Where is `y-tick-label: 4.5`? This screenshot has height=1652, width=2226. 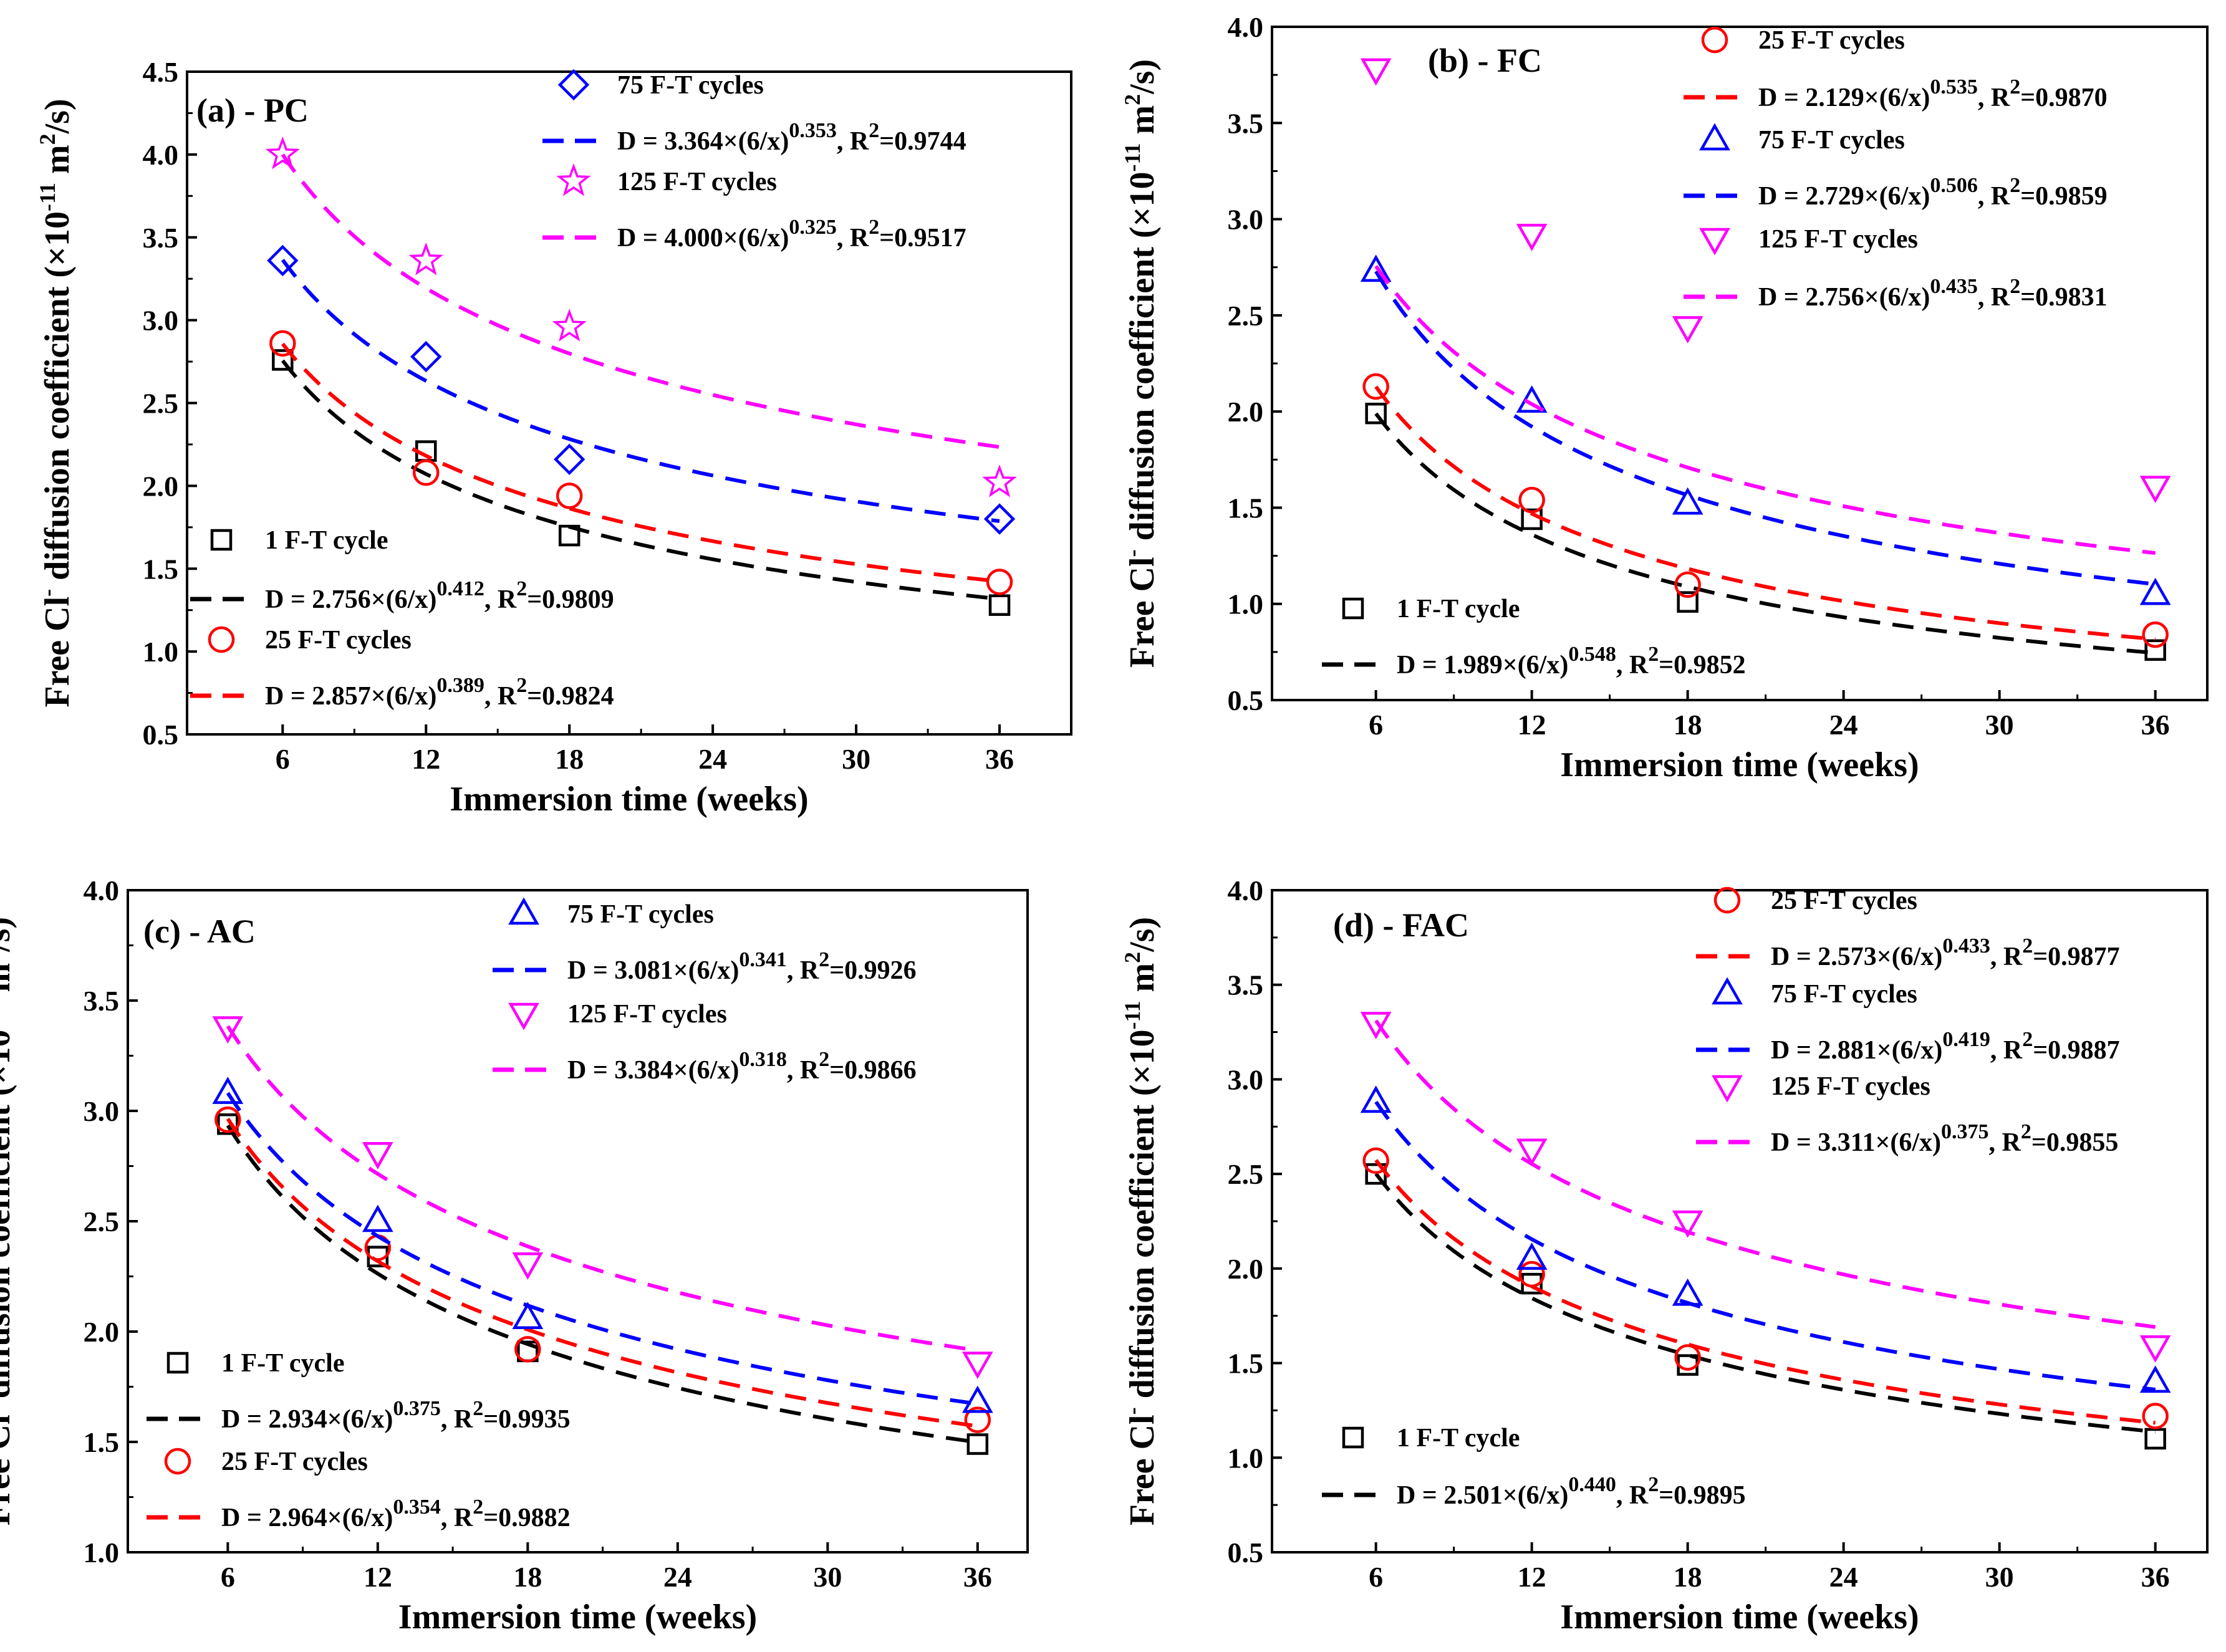
y-tick-label: 4.5 is located at coordinates (161, 72).